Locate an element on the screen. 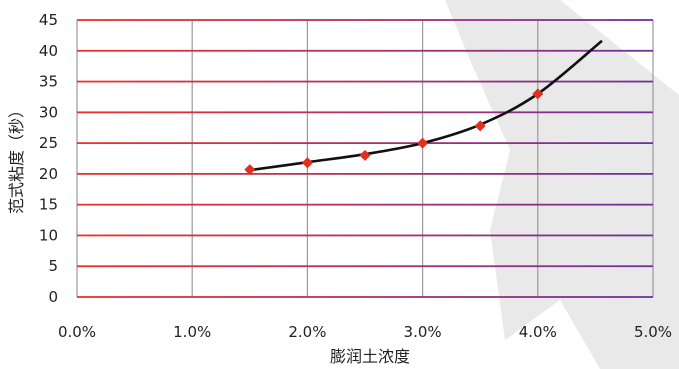 This screenshot has width=679, height=369. y-tick-label: 25 is located at coordinates (48, 143).